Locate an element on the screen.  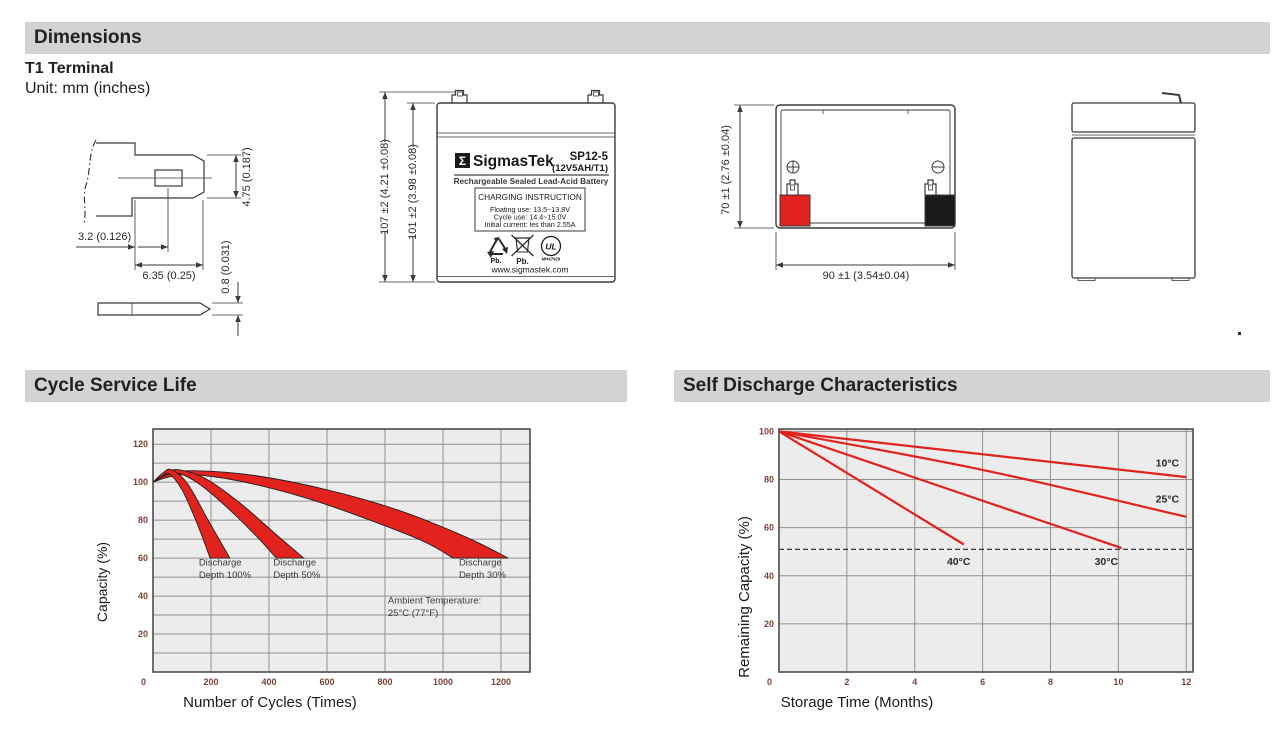
pb-recycle-caption: Pb. is located at coordinates (496, 261).